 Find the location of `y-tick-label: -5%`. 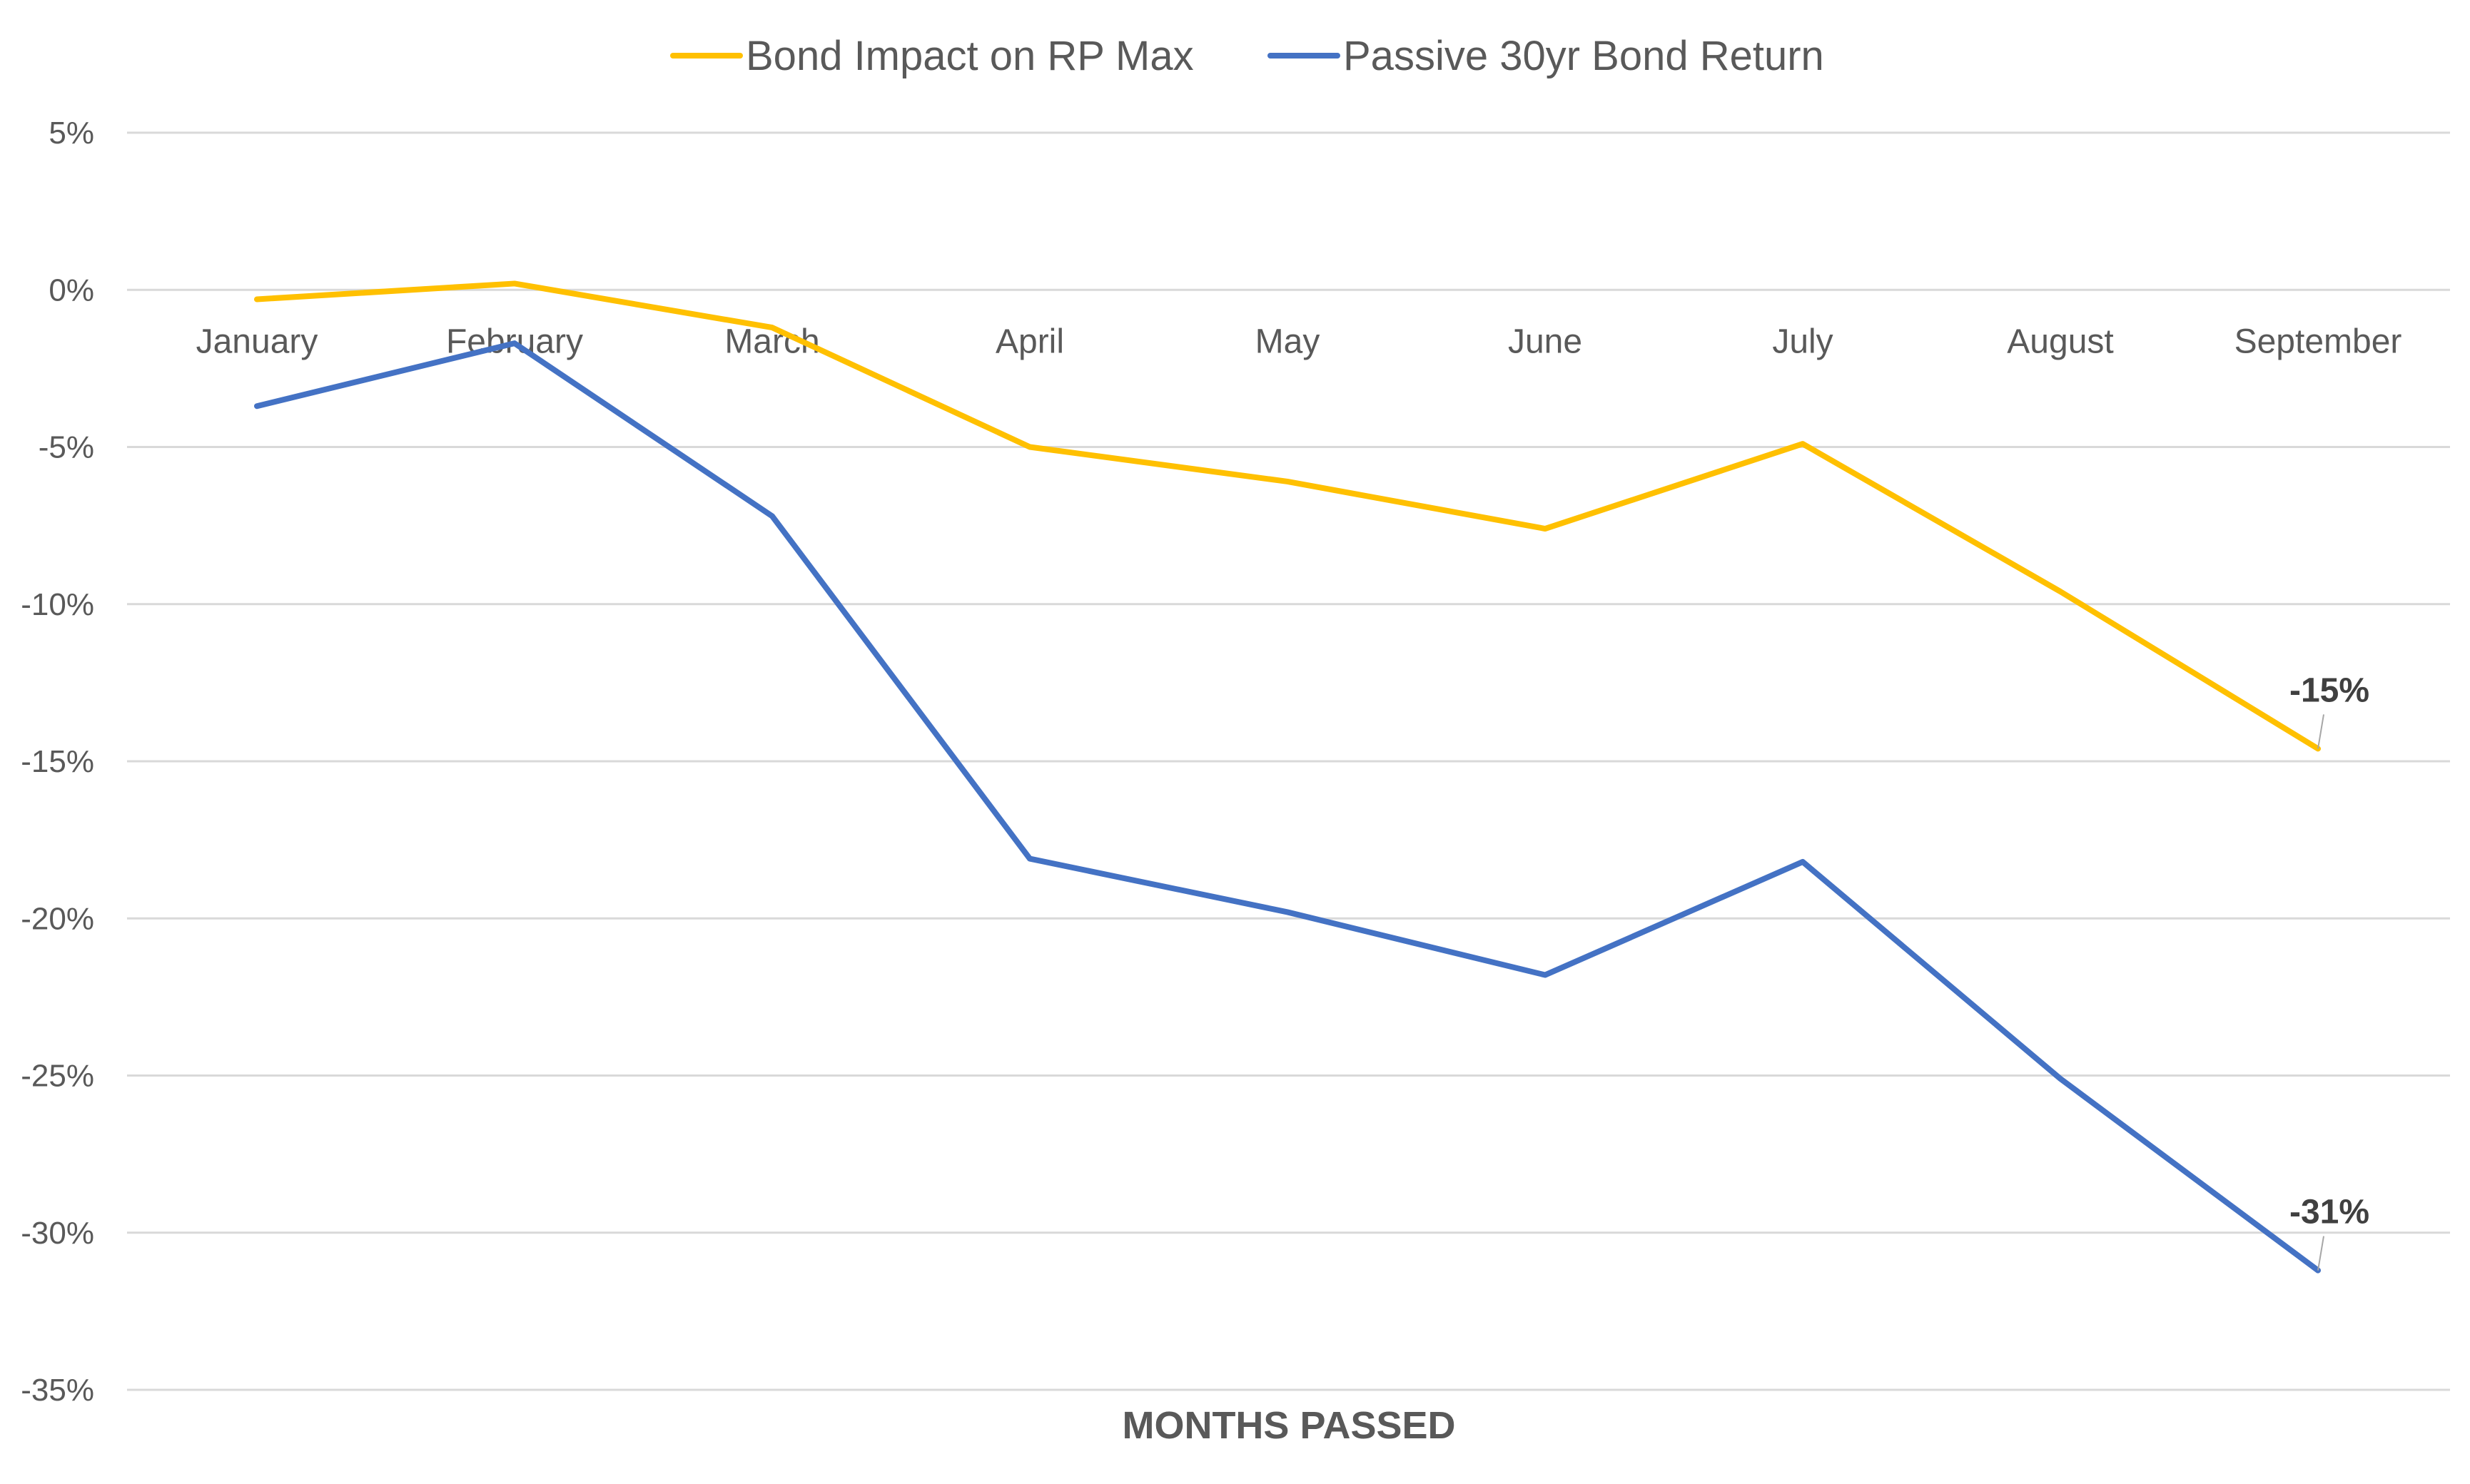

y-tick-label: -5% is located at coordinates (66, 447).